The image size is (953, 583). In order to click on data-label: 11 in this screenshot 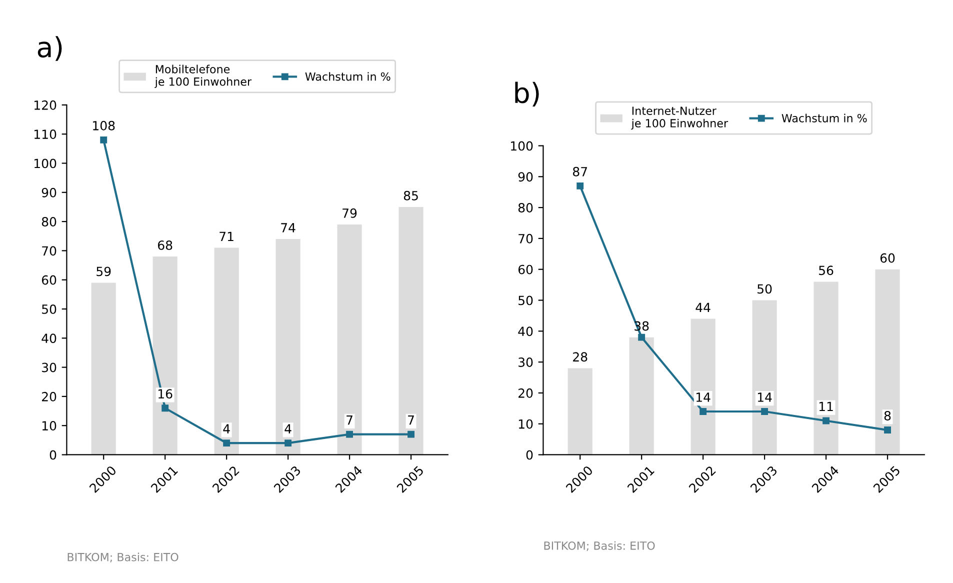, I will do `click(826, 407)`.